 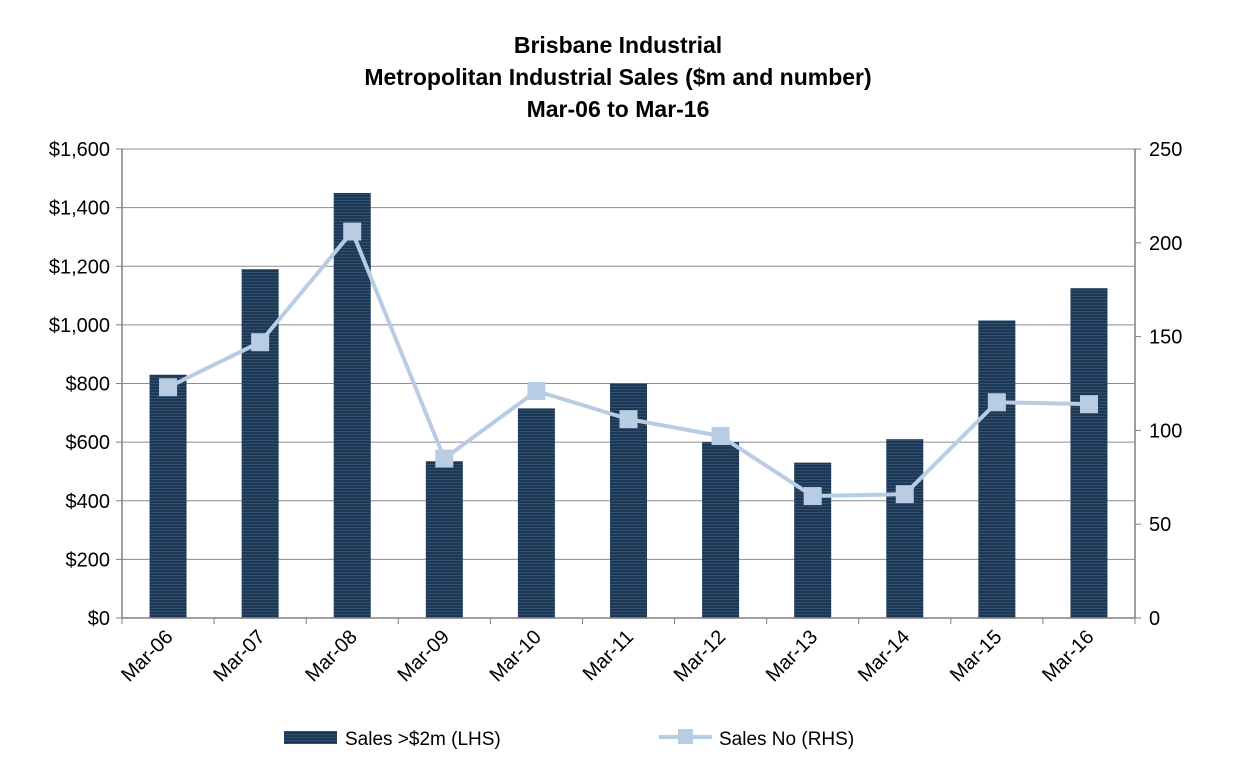 I want to click on chart-title-line-1: Brisbane Industrial, so click(x=618, y=45).